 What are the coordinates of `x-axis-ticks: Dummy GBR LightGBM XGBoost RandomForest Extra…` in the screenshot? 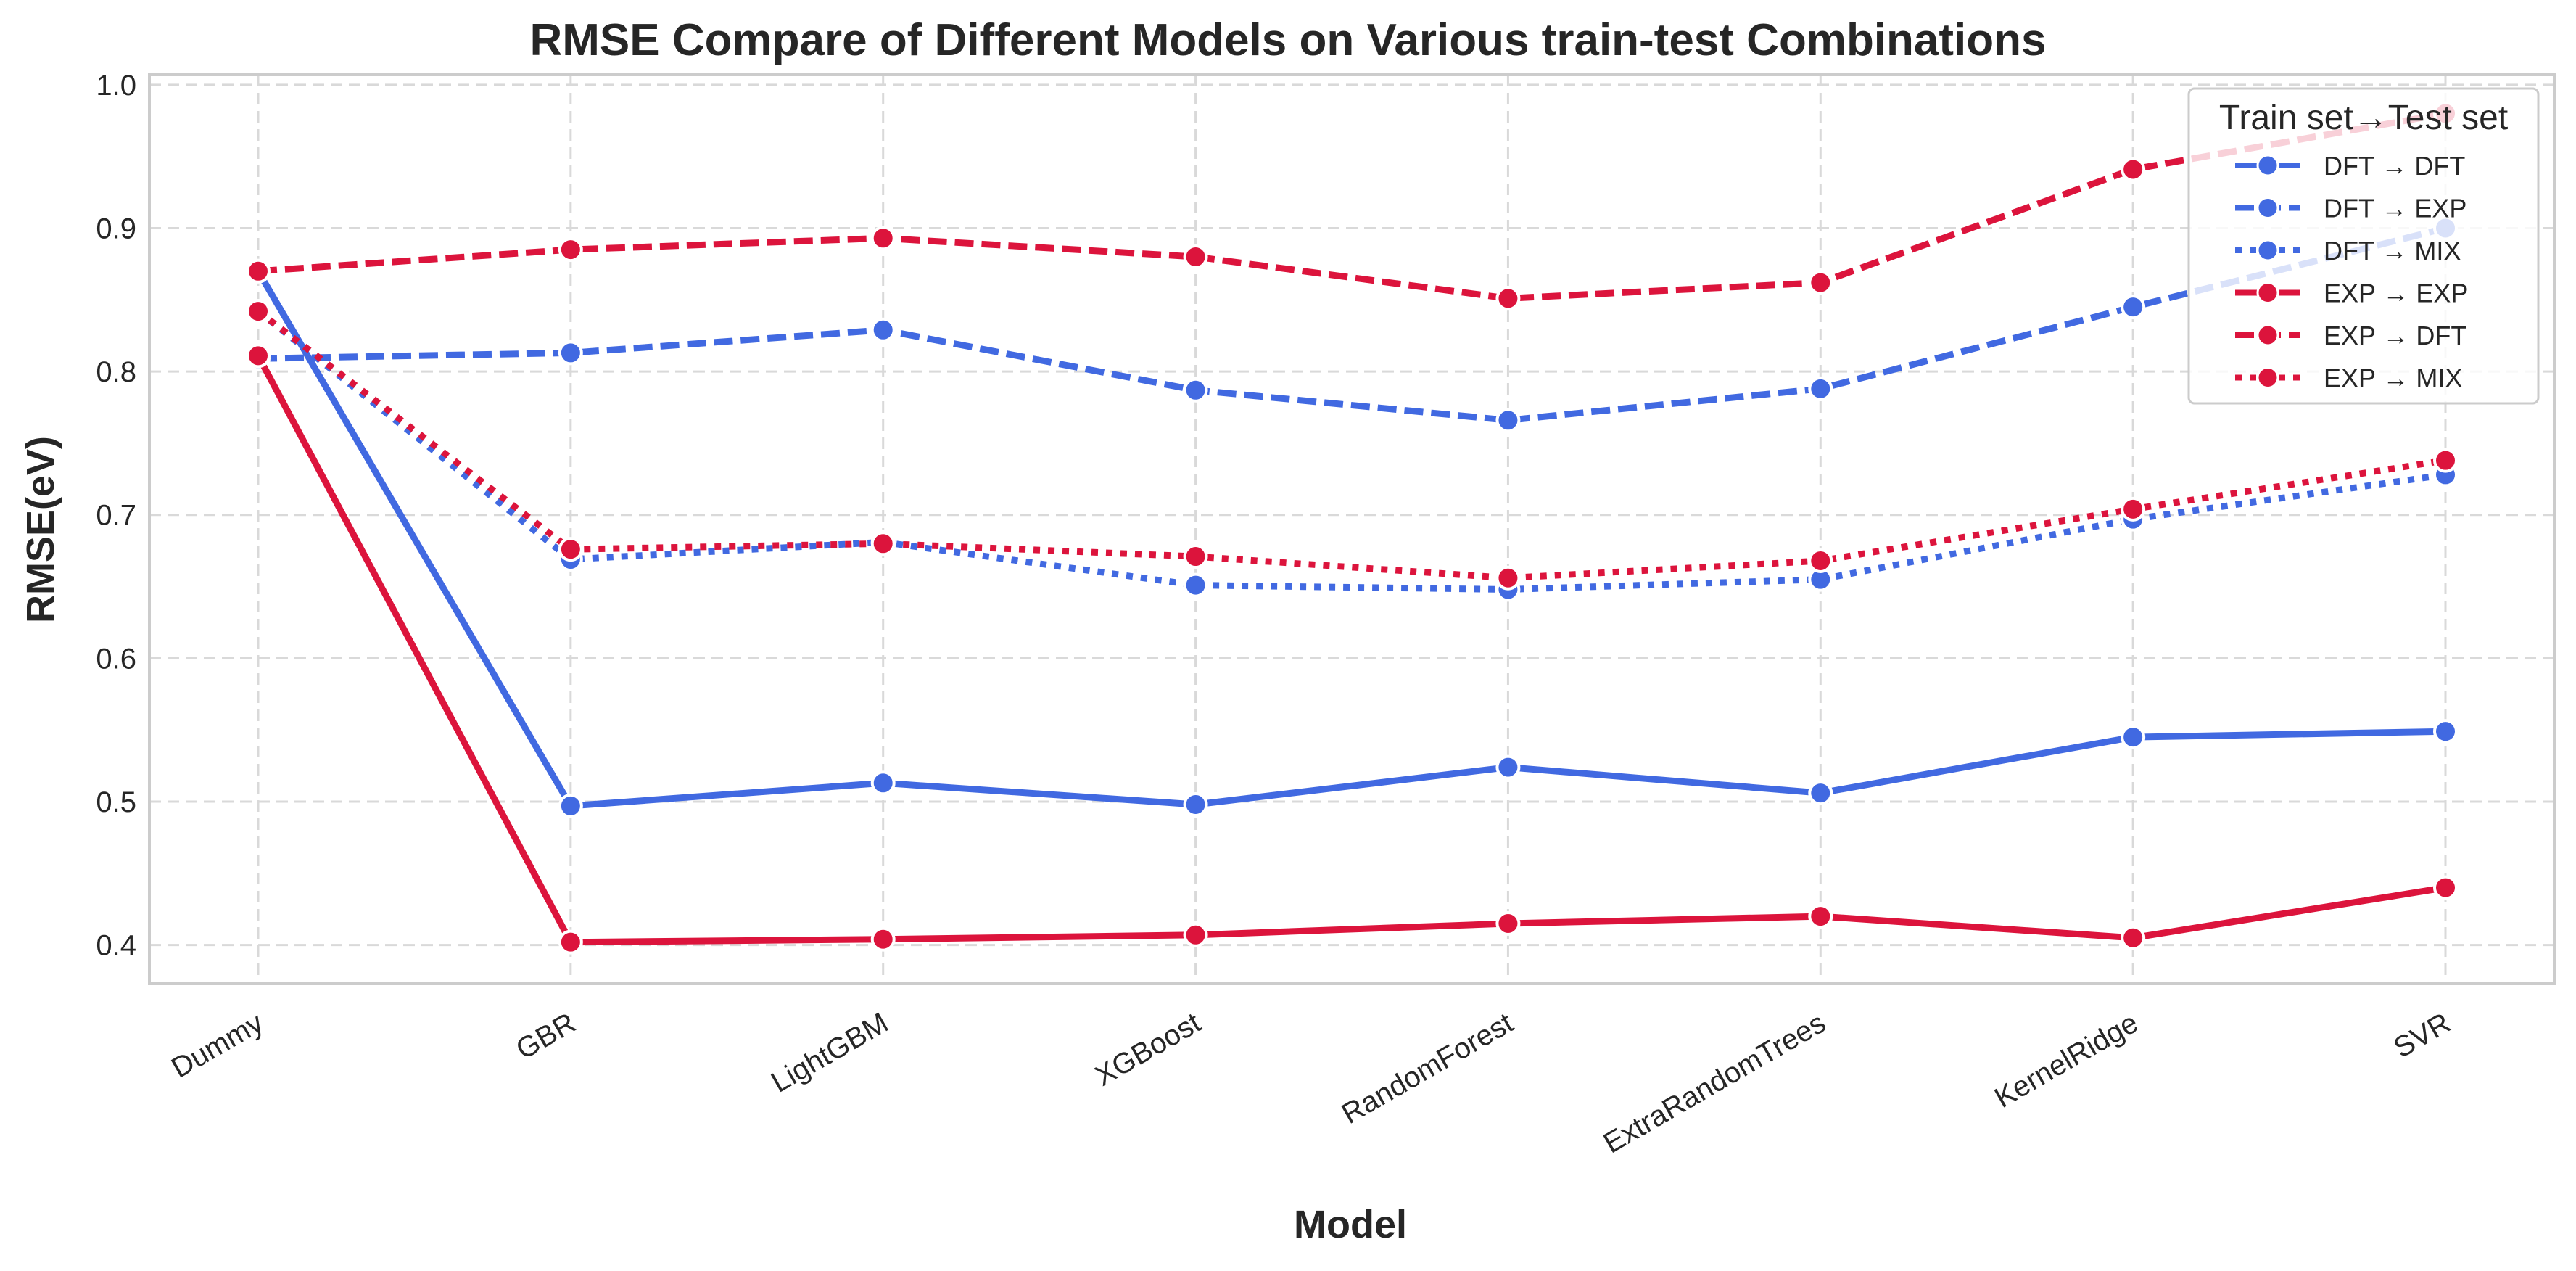 It's located at (1311, 1083).